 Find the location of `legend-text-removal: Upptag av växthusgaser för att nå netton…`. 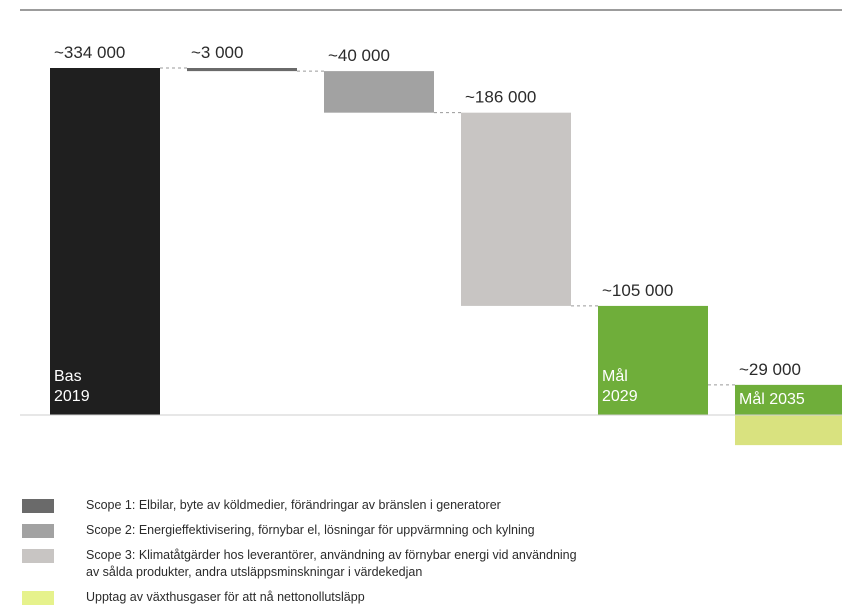

legend-text-removal: Upptag av växthusgaser för att nå netton… is located at coordinates (225, 597).